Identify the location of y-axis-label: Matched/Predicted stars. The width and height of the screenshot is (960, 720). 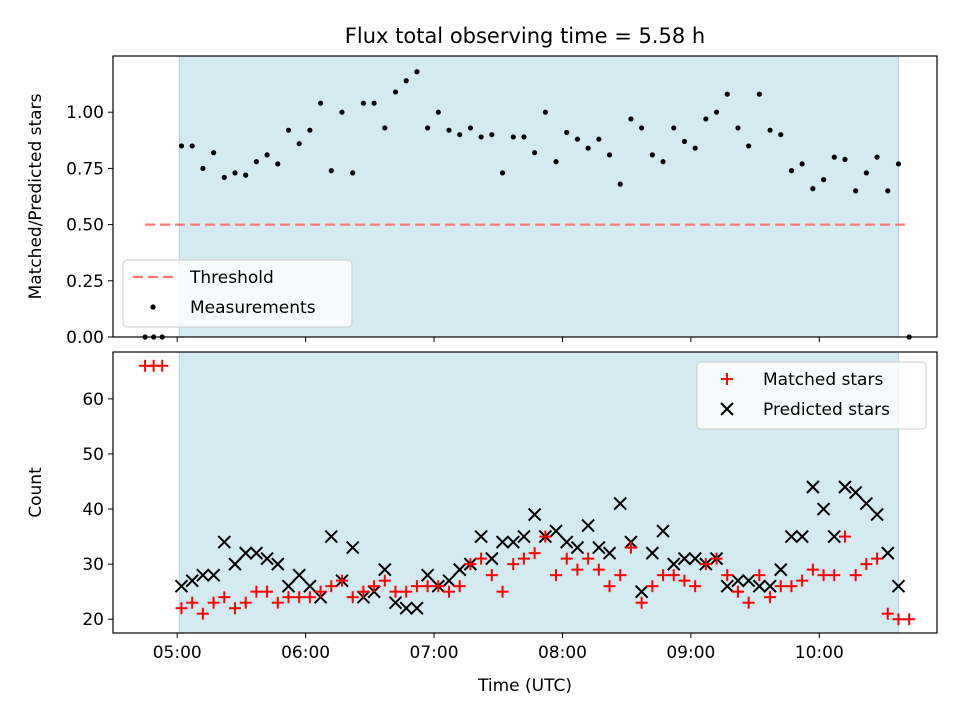
(36, 196).